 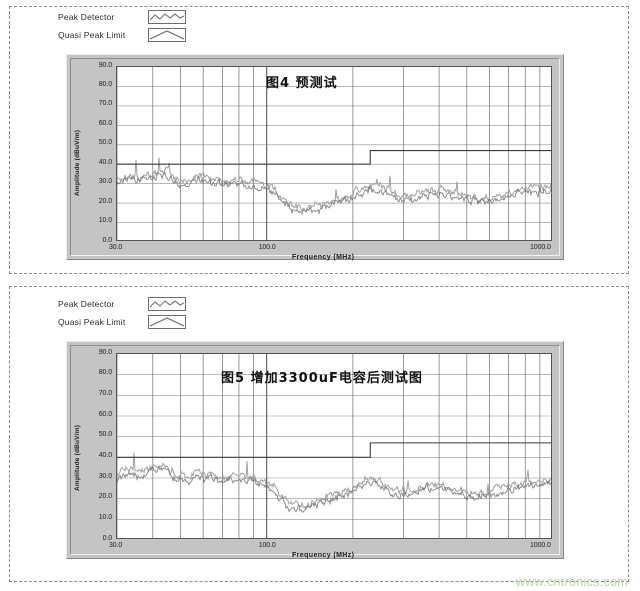 What do you see at coordinates (77, 457) in the screenshot?
I see `y-axis-title-2: Amplitude (dBuV/m)` at bounding box center [77, 457].